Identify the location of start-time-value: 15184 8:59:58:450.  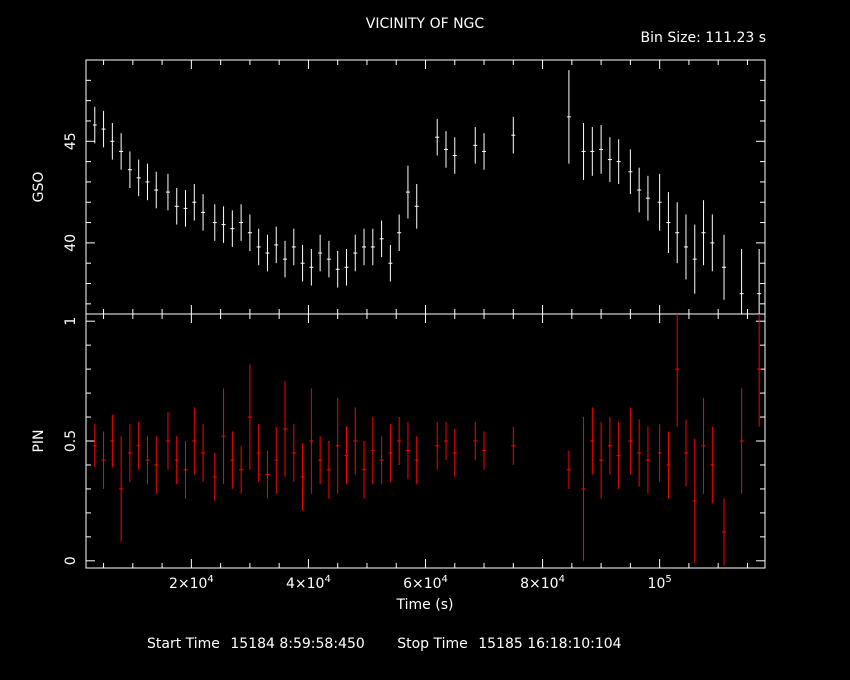
(297, 644).